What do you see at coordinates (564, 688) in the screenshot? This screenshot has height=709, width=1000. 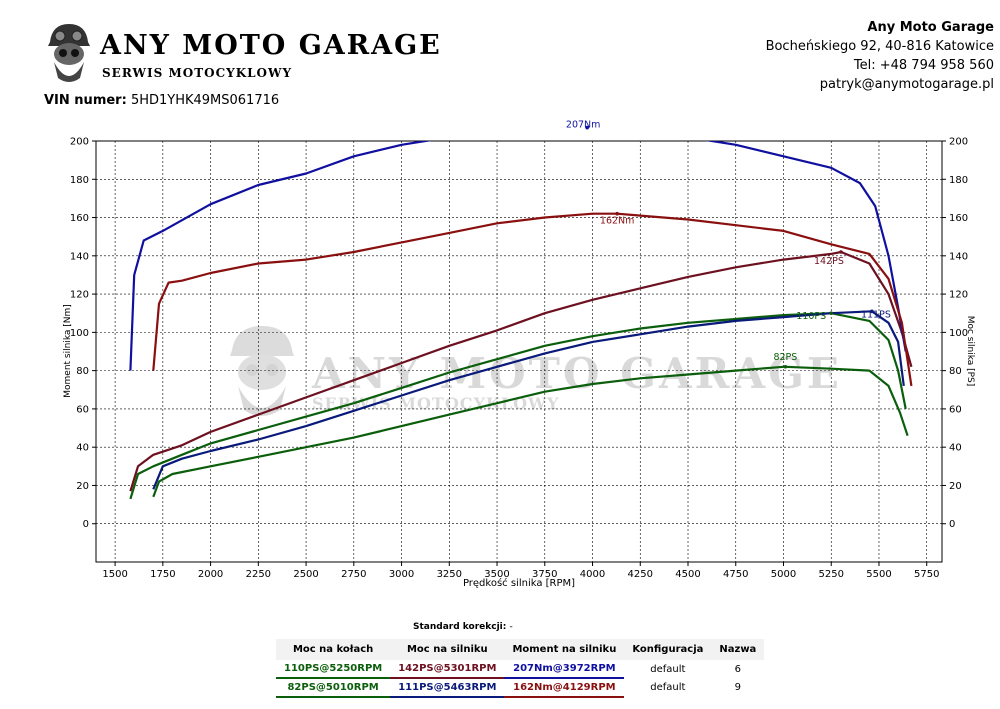 I see `engine-torque-cell: 162Nm@4129RPM` at bounding box center [564, 688].